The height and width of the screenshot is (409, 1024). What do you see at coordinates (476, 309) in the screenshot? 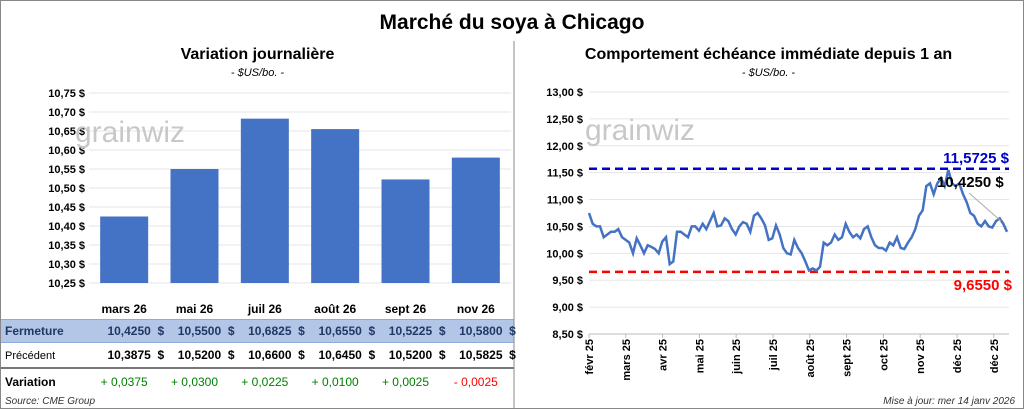
I see `x-tick-label: nov 26` at bounding box center [476, 309].